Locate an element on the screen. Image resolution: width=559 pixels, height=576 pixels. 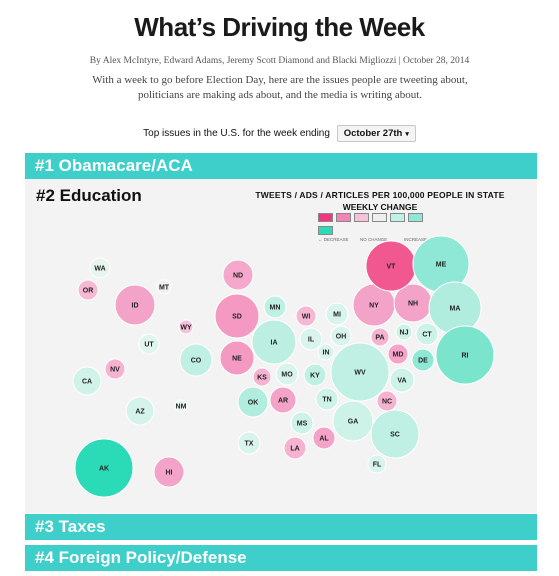
state-bubble-ms: MS is located at coordinates (302, 423).